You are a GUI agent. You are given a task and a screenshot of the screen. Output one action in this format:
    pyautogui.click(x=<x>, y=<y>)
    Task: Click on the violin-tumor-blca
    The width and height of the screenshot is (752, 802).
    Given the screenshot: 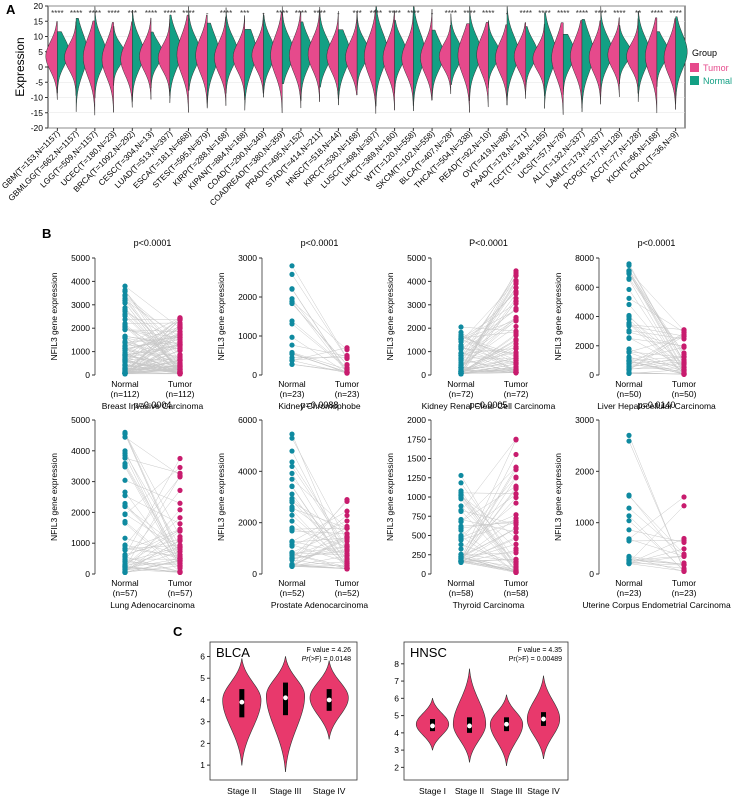 What is the action you would take?
    pyautogui.click(x=445, y=60)
    